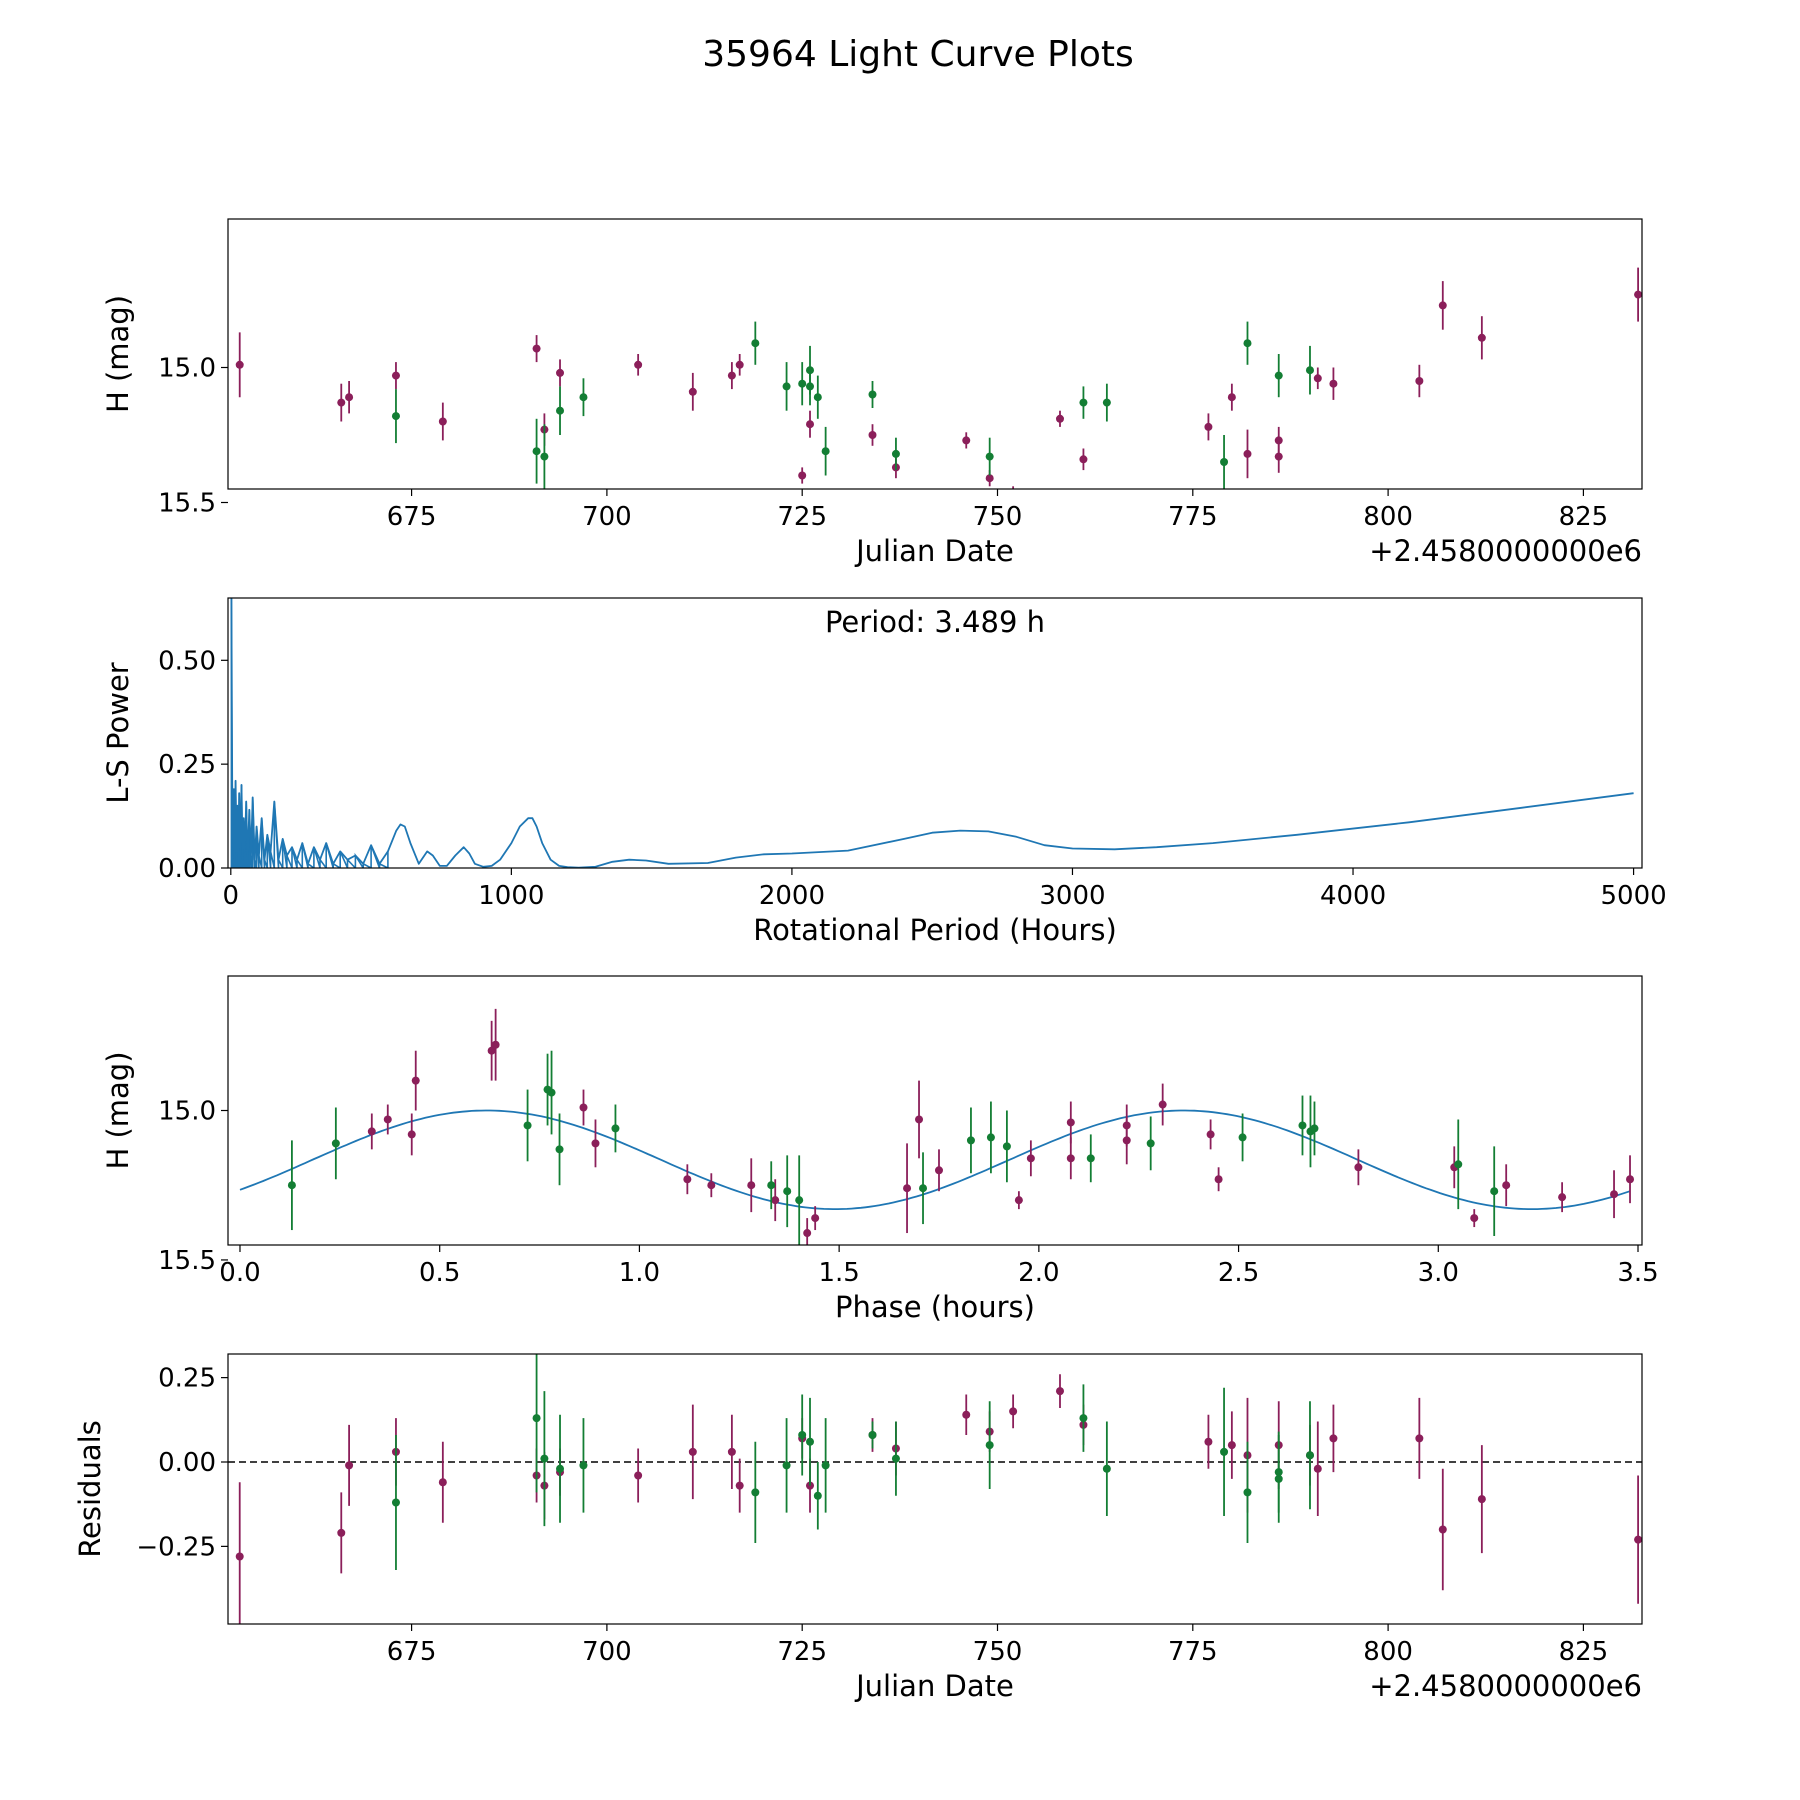 The width and height of the screenshot is (1800, 1800). I want to click on y-tick-label: 0.00, so click(187, 1463).